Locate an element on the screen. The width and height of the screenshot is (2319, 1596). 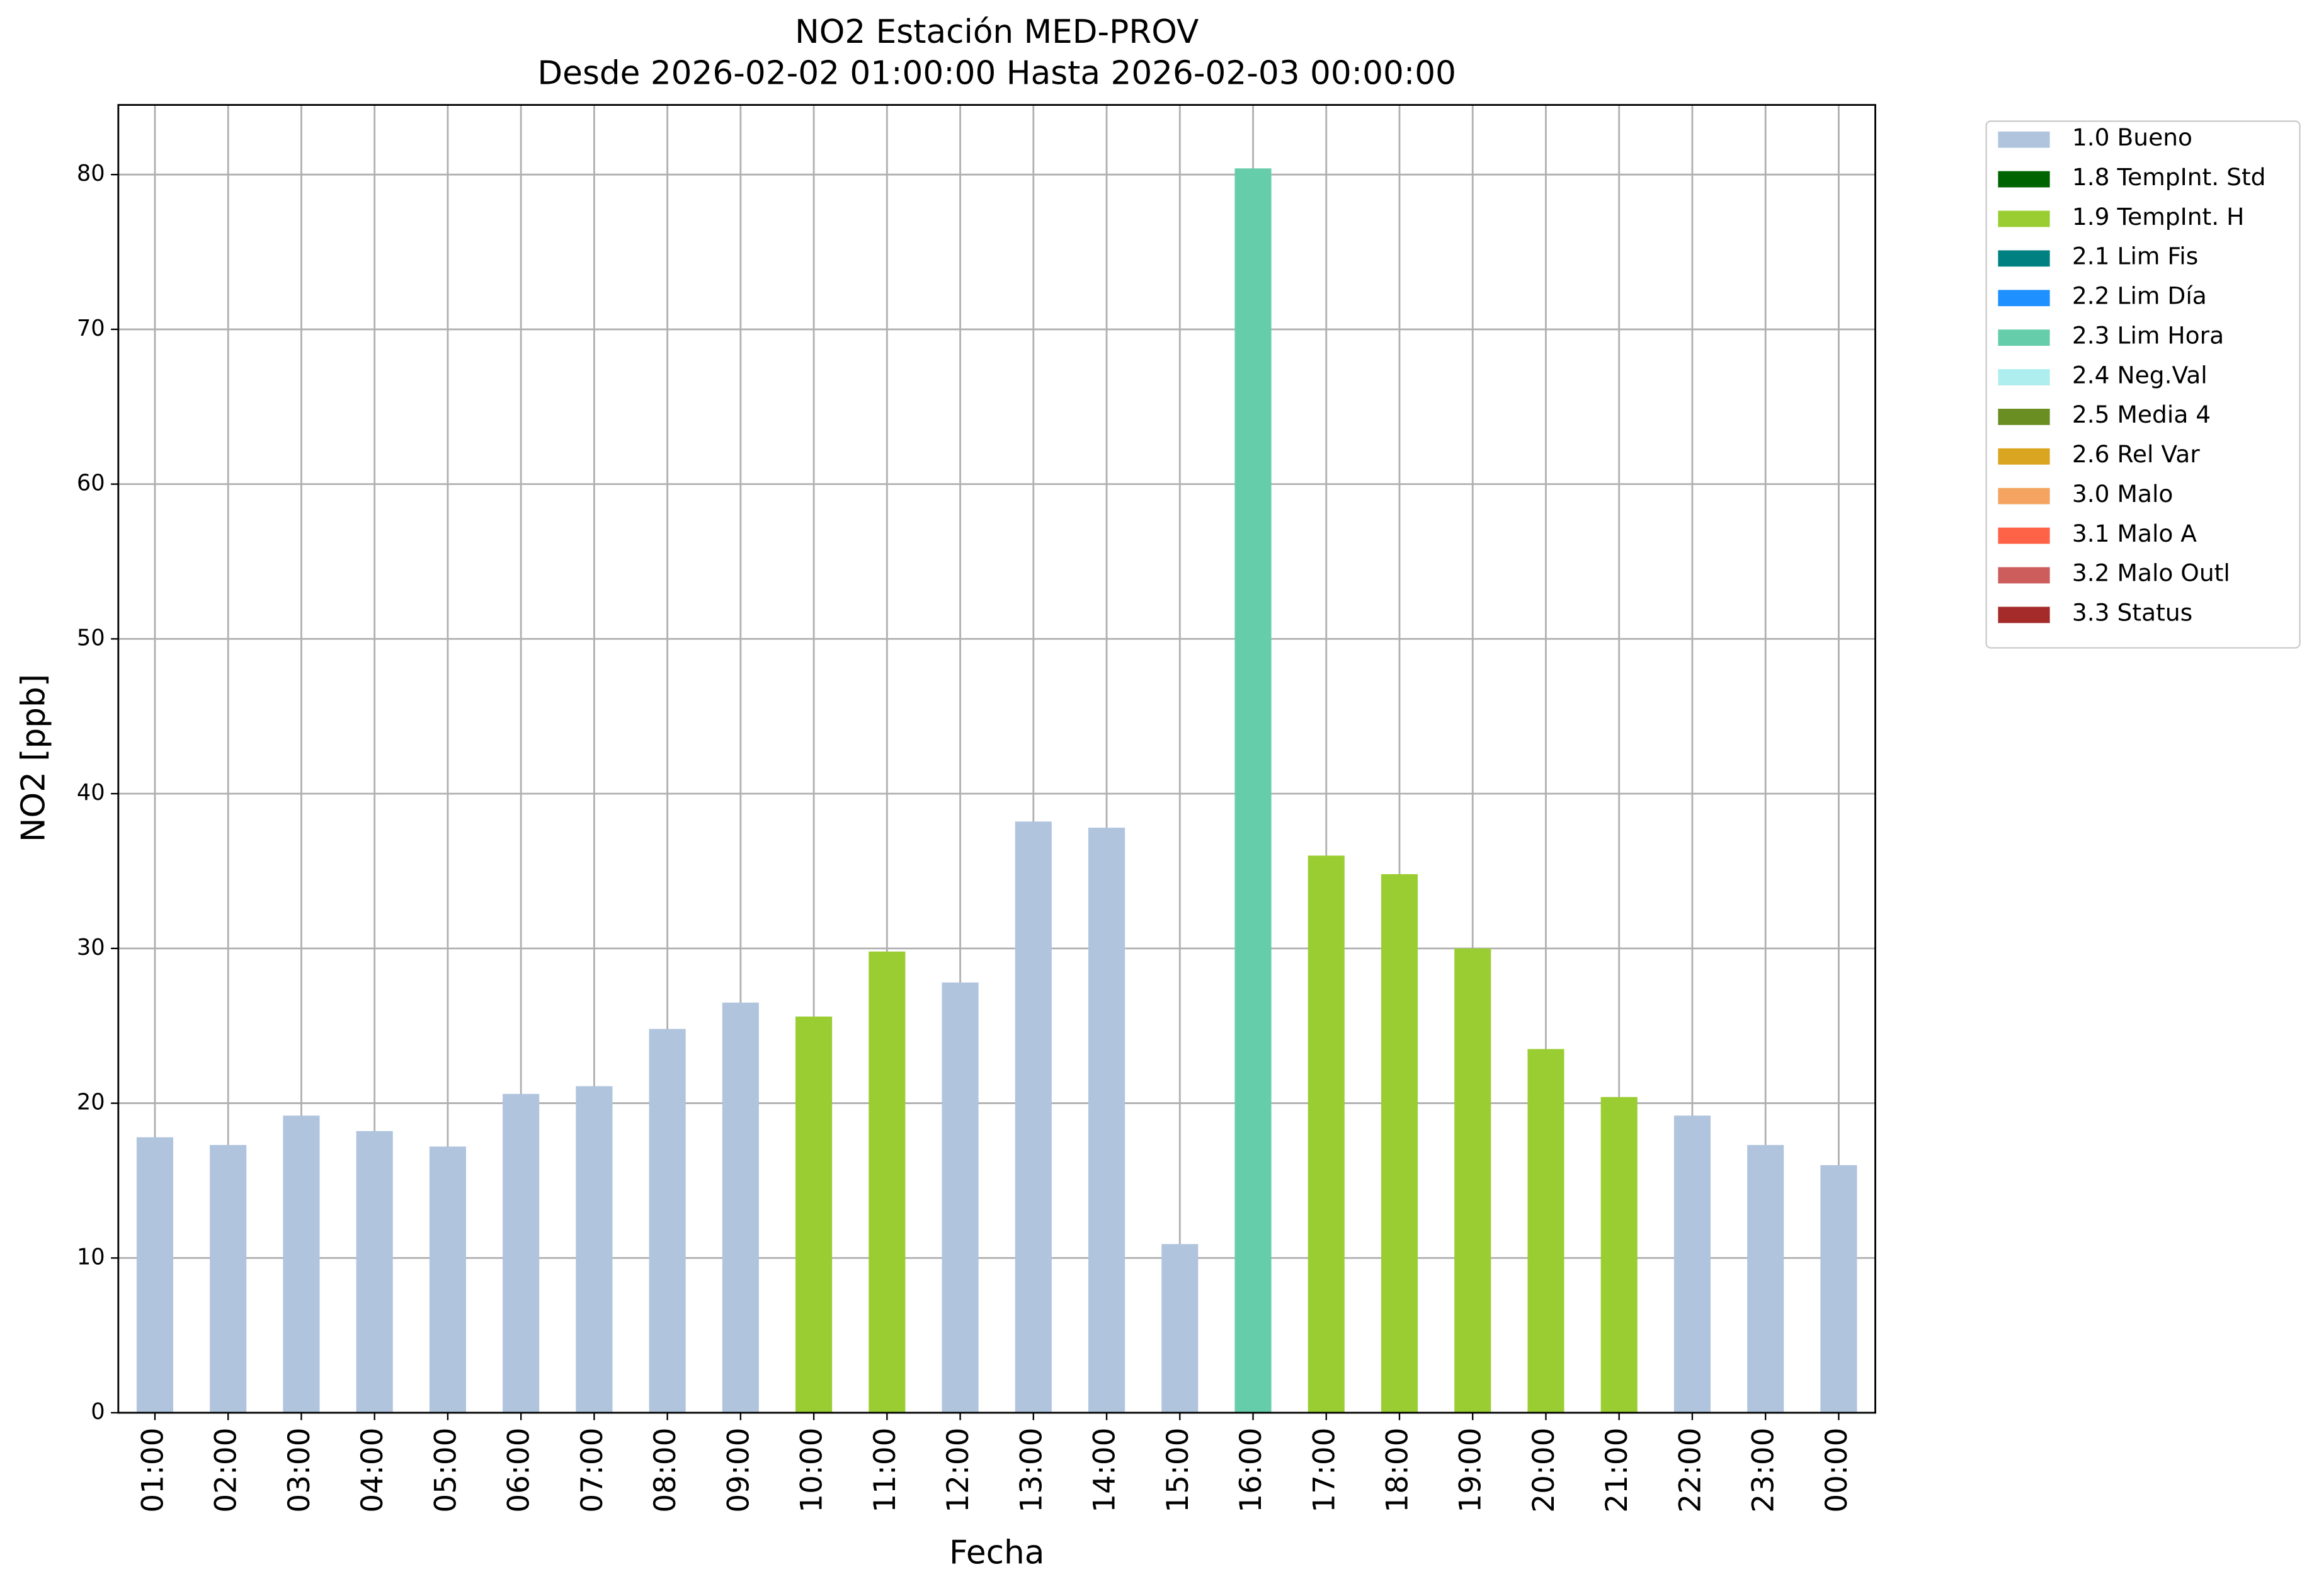
legend-frame is located at coordinates (2143, 384).